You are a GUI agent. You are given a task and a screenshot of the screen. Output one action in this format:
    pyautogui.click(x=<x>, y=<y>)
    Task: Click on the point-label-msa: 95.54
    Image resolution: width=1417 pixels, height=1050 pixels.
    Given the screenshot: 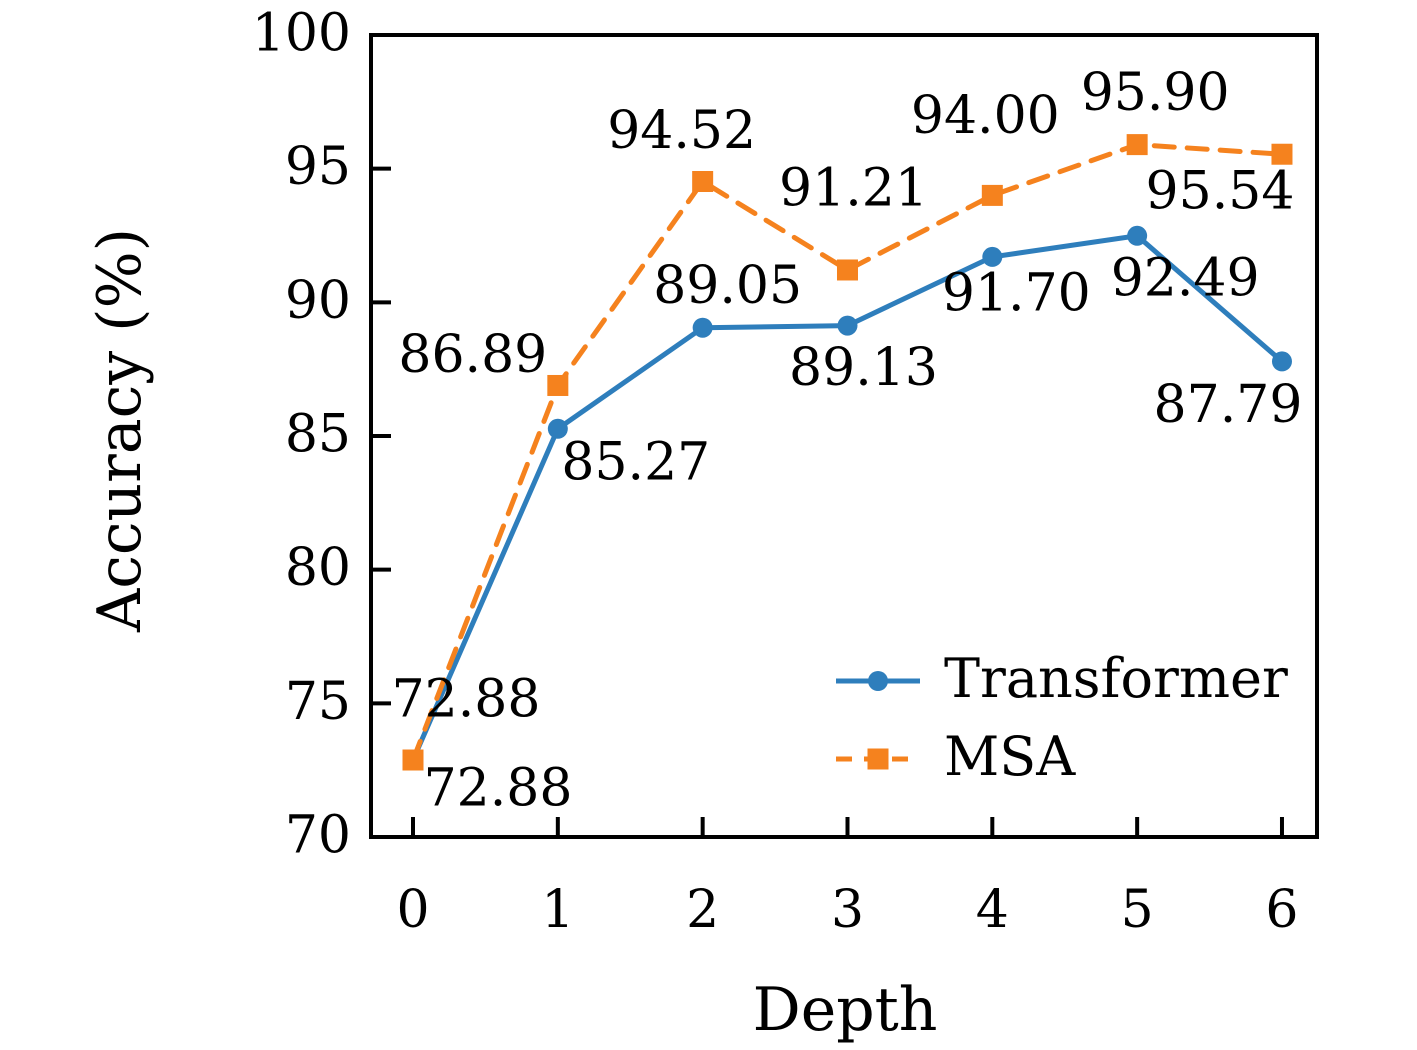 What is the action you would take?
    pyautogui.click(x=1220, y=192)
    